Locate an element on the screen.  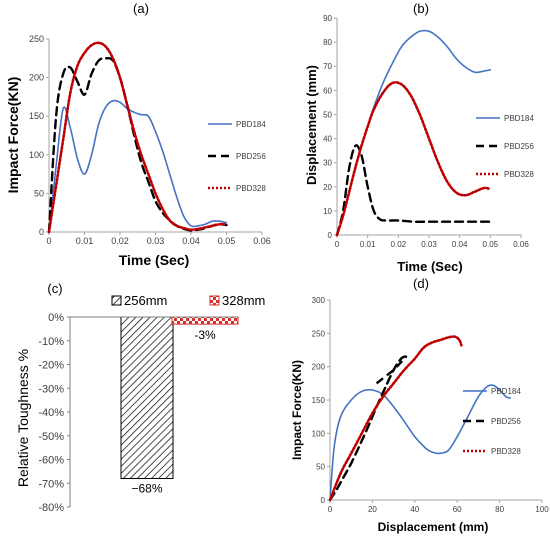
x-tick-label: 20 is located at coordinates (372, 509).